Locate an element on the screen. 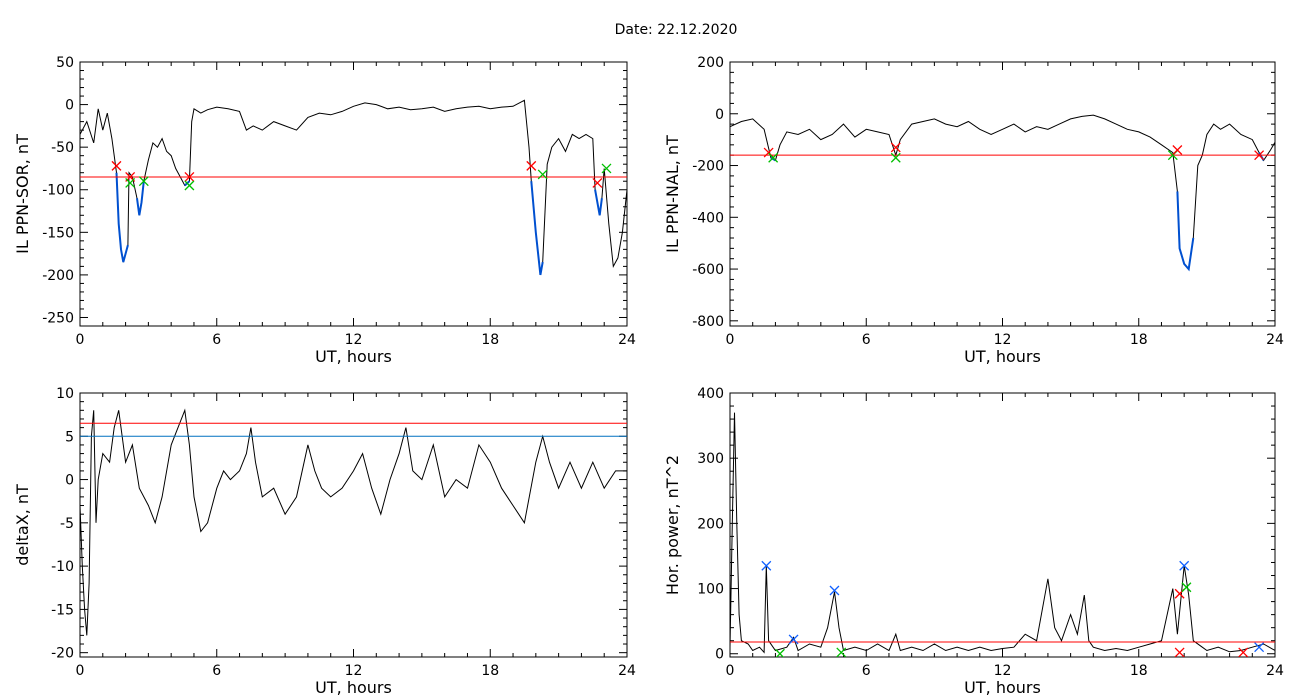  y-tick-label: -400 is located at coordinates (708, 218).